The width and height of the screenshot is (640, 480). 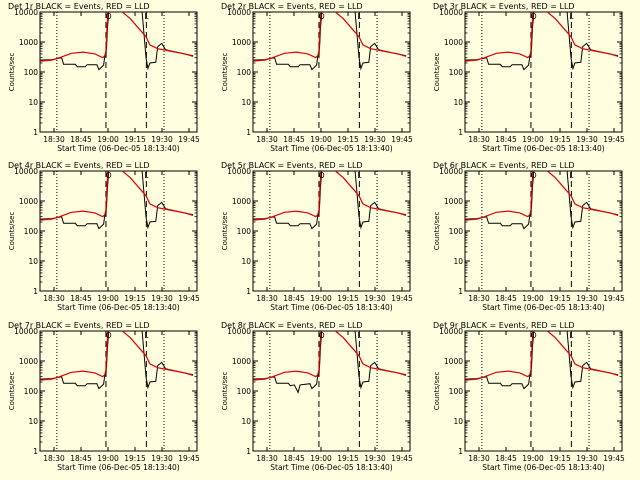 I want to click on chart-title: Det 5r BLACK = Events, RED = LLD, so click(x=292, y=165).